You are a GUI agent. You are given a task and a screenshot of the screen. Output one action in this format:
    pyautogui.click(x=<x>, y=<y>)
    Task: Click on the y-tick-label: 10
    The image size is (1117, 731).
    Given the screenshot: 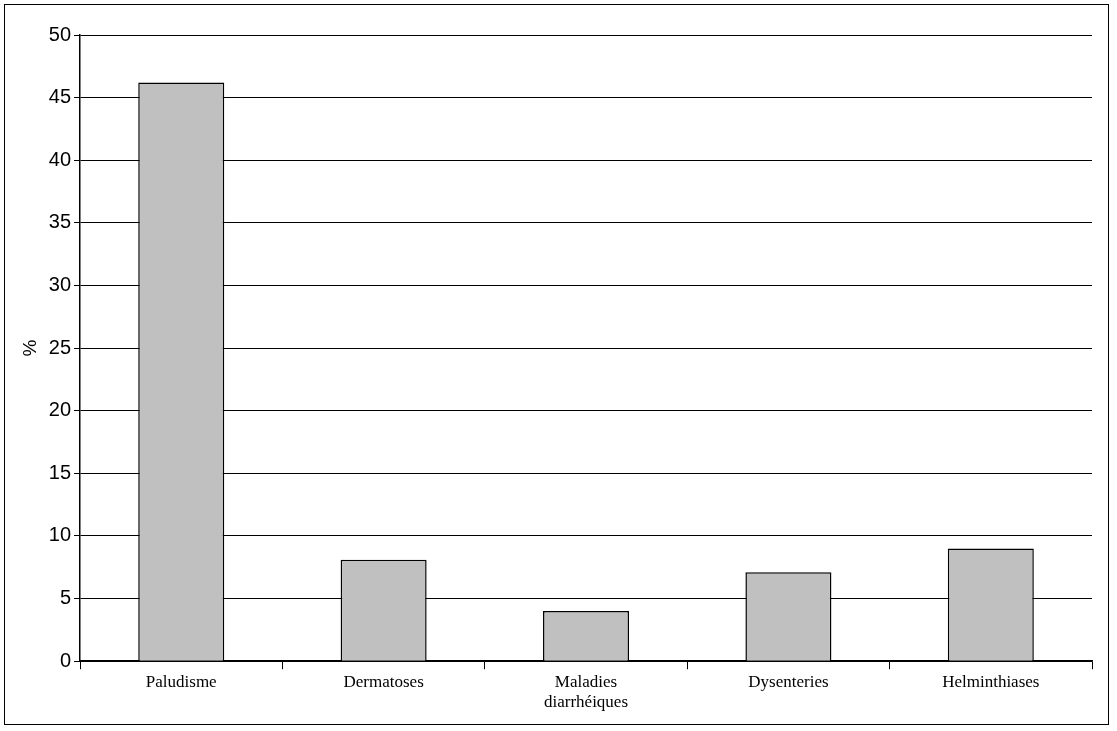 What is the action you would take?
    pyautogui.click(x=60, y=534)
    